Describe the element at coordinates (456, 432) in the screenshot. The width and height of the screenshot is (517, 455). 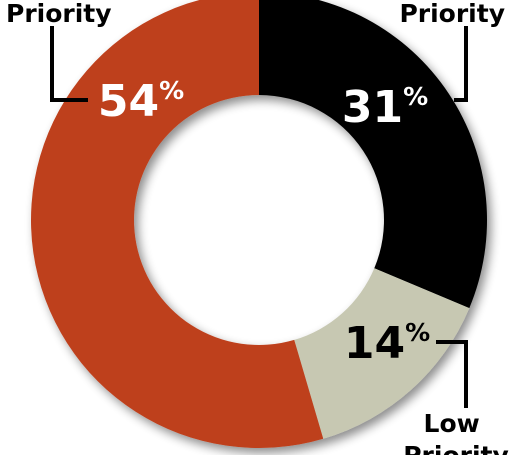
I see `category-label-low-priority: Low Priority` at that location.